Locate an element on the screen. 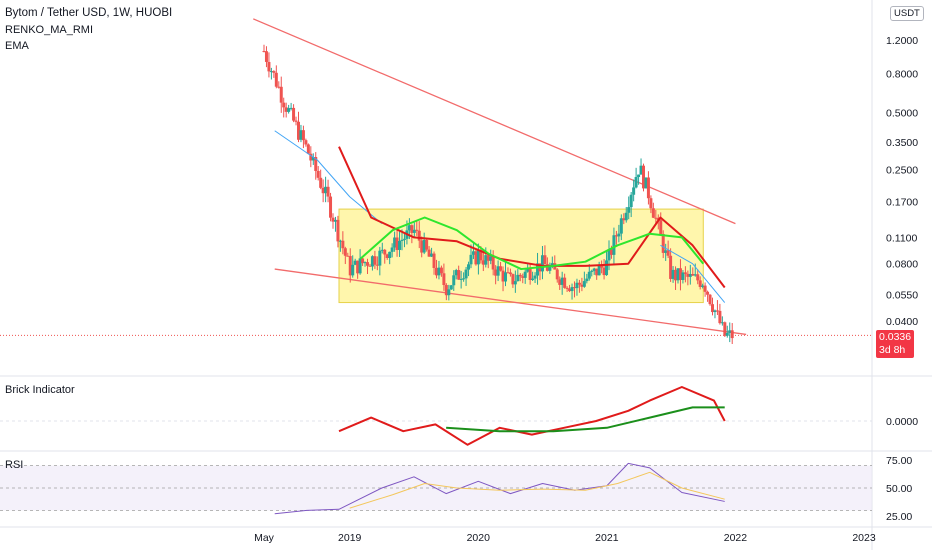 The width and height of the screenshot is (932, 550). price-tick-label: 0.2500 is located at coordinates (902, 171).